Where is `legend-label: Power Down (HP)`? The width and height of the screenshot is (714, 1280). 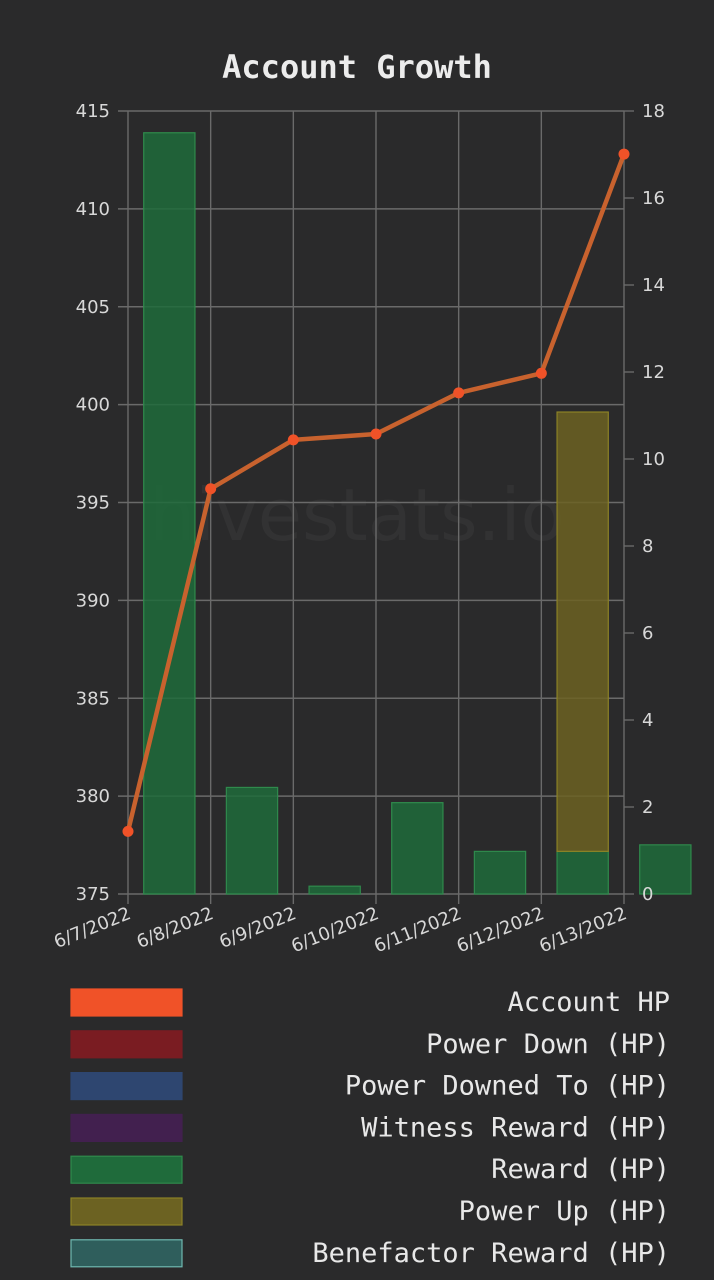
legend-label: Power Down (HP) is located at coordinates (548, 1044).